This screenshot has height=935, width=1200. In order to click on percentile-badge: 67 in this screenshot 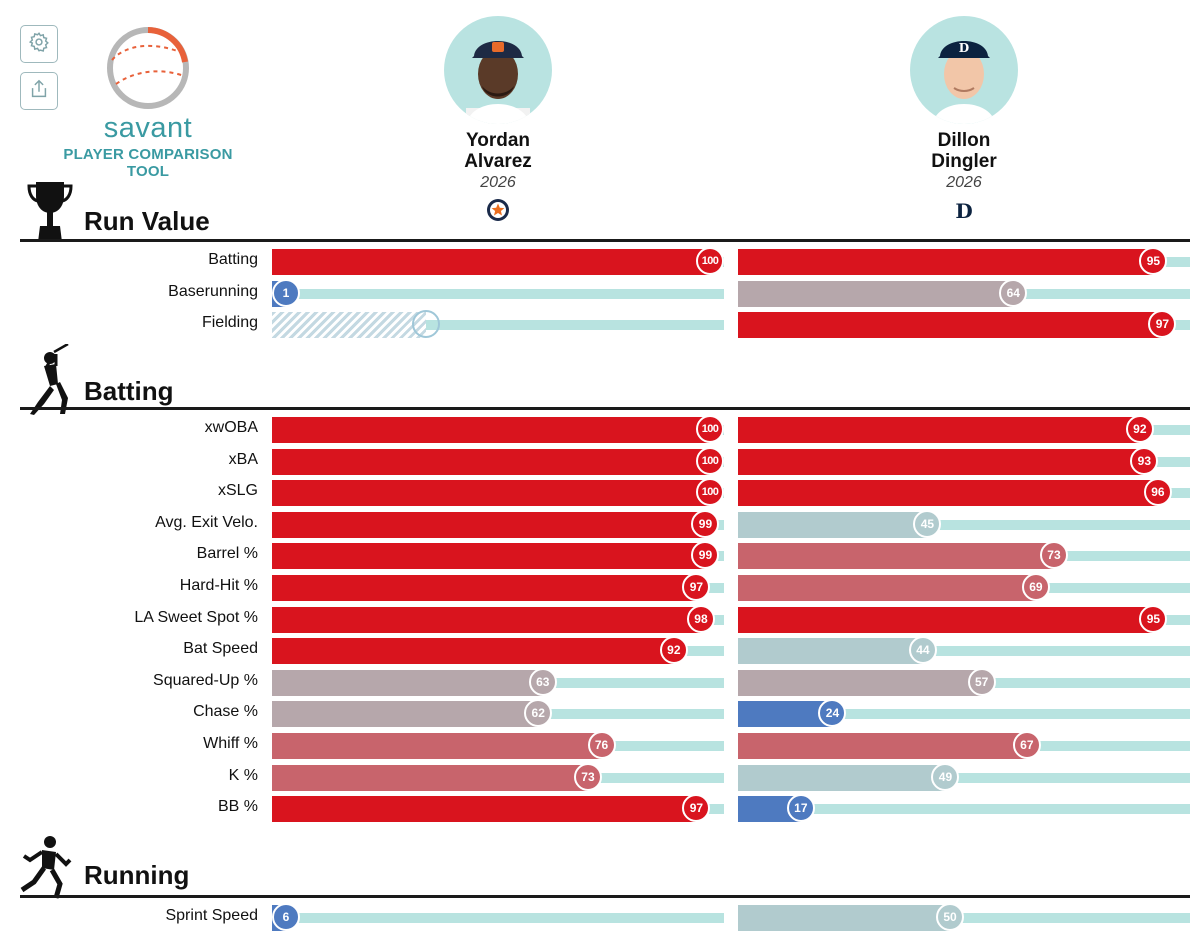, I will do `click(1026, 745)`.